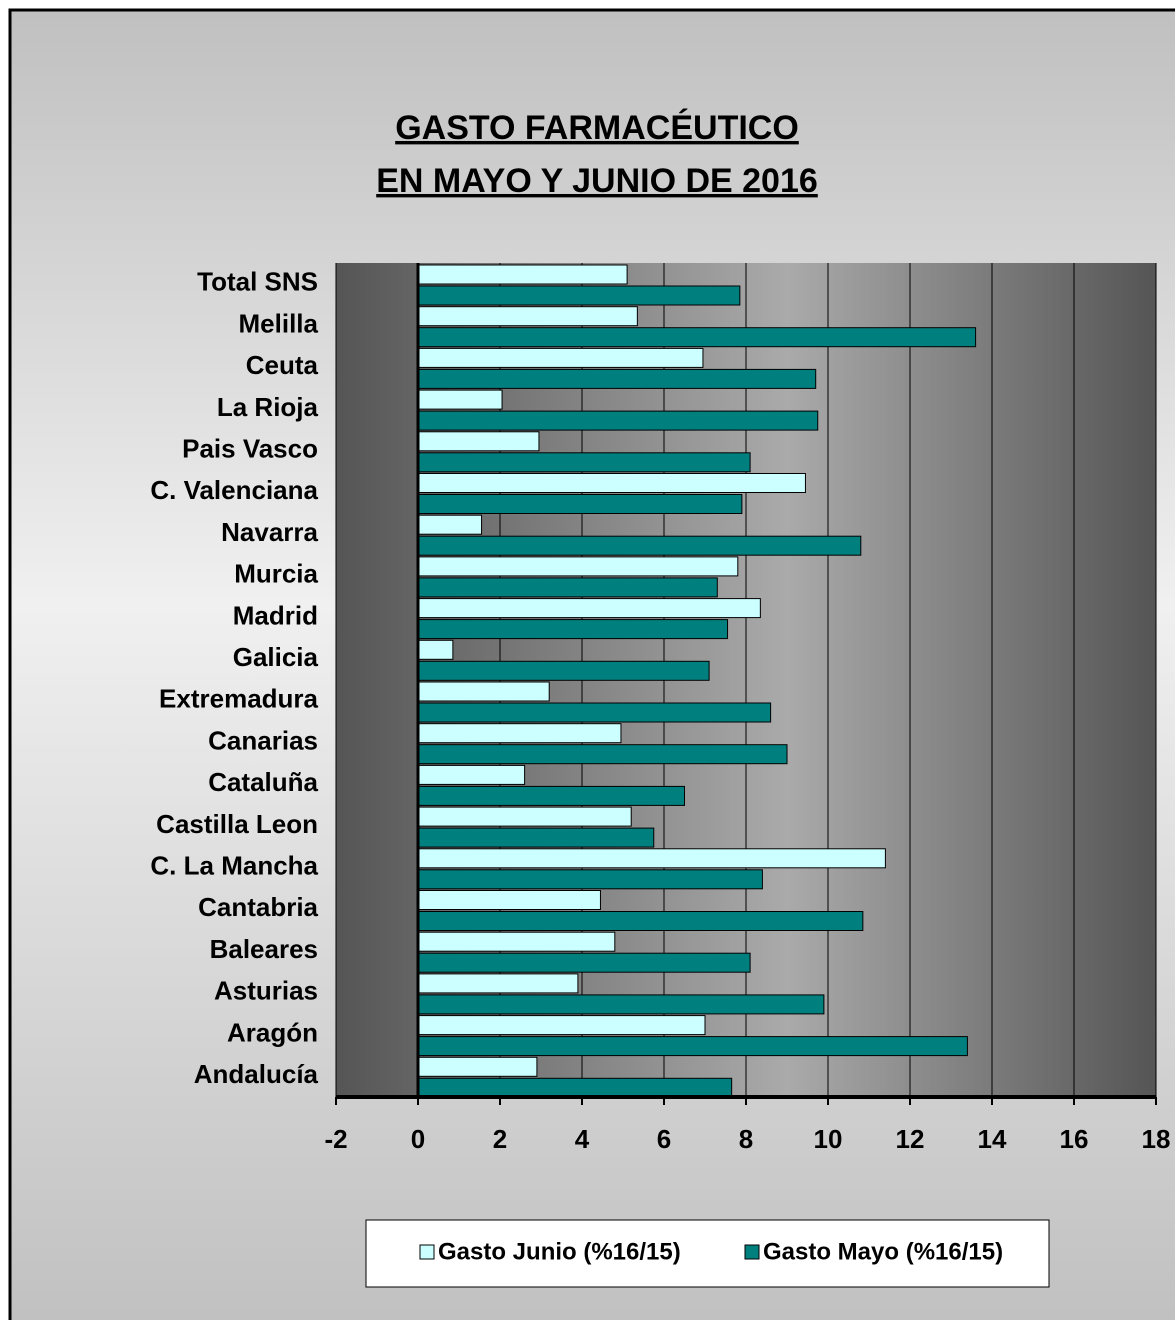 The width and height of the screenshot is (1175, 1325). Describe the element at coordinates (269, 532) in the screenshot. I see `y-tick-label: Navarra` at that location.